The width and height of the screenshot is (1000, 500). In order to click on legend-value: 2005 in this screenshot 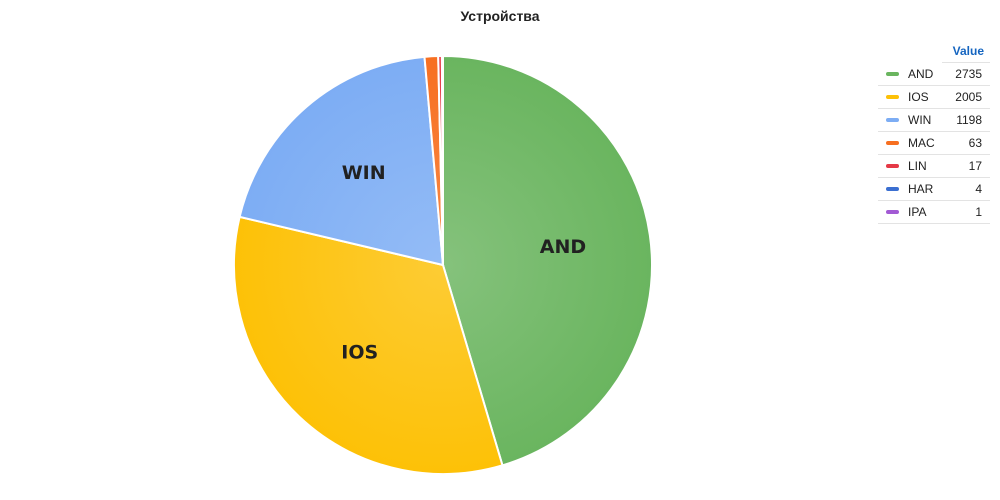, I will do `click(968, 97)`.